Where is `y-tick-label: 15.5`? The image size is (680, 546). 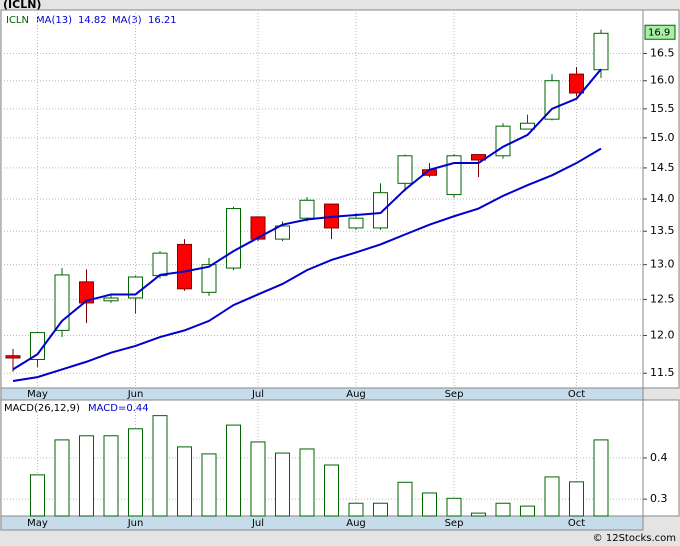 y-tick-label: 15.5 is located at coordinates (662, 108).